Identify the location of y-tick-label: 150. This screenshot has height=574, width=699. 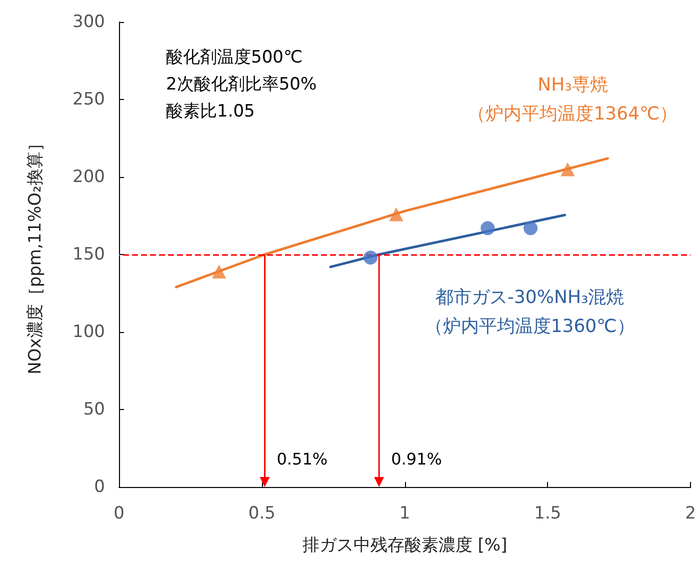
(88, 254).